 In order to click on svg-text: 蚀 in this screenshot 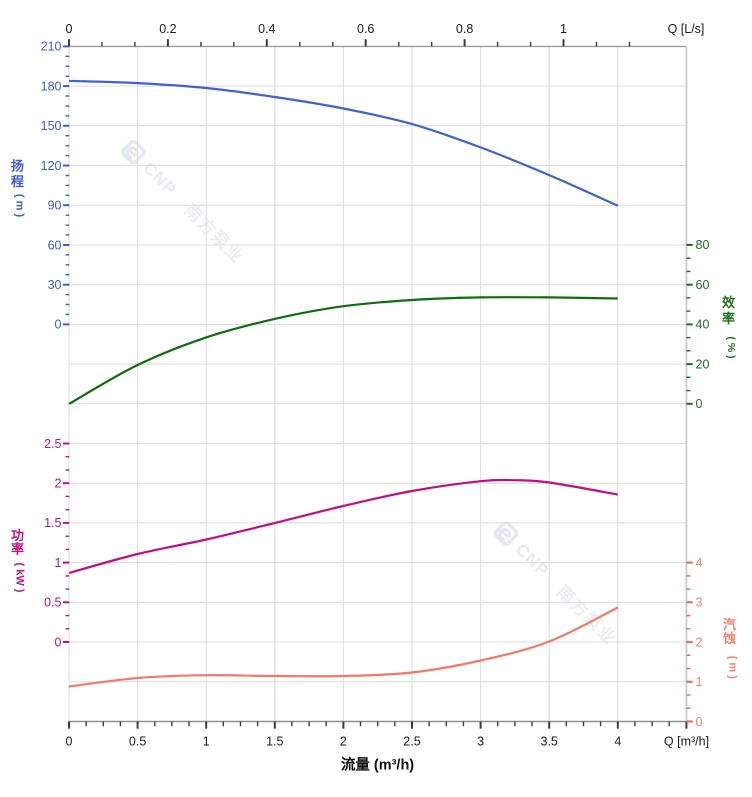, I will do `click(729, 638)`.